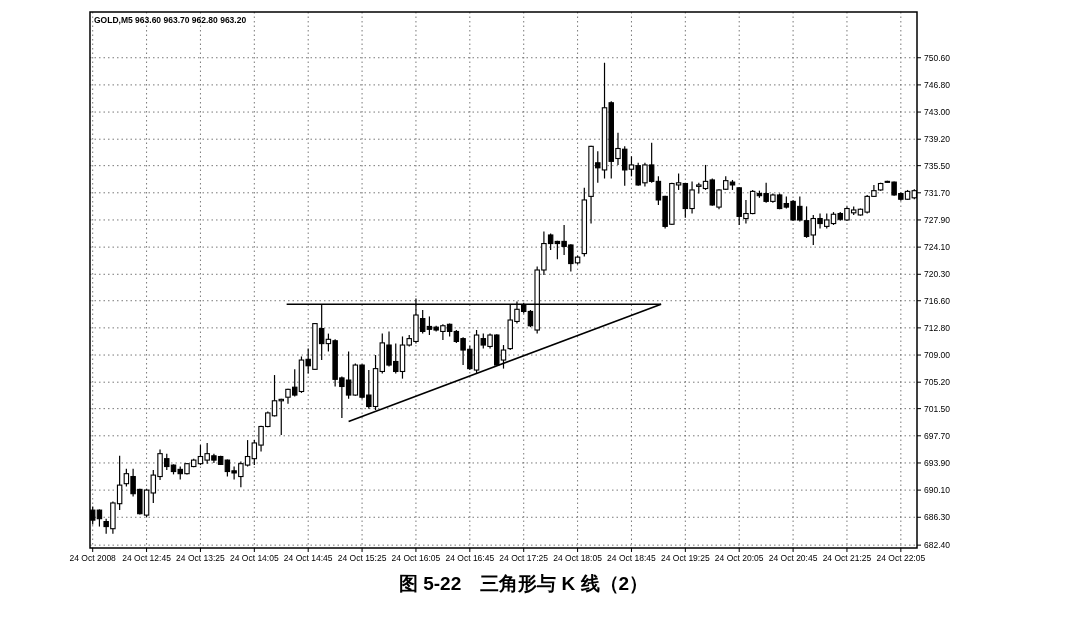  Describe the element at coordinates (470, 558) in the screenshot. I see `x-tick-label: 24 Oct 16:45` at that location.